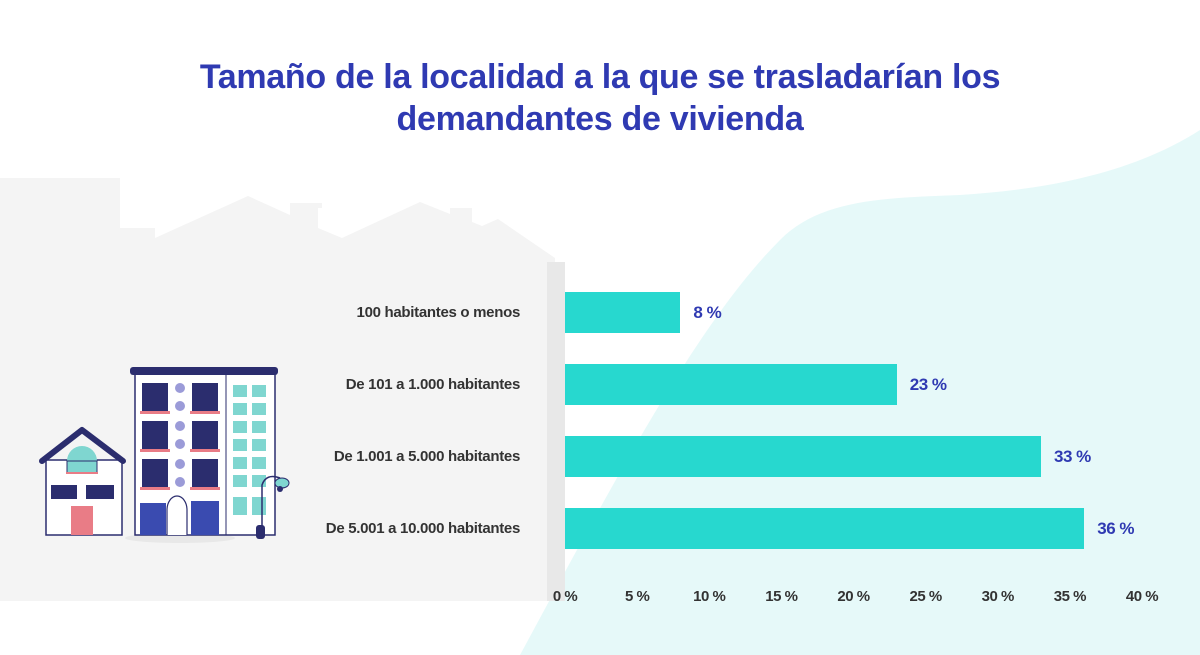 This screenshot has width=1200, height=655. Describe the element at coordinates (82, 481) in the screenshot. I see `house-icon` at that location.